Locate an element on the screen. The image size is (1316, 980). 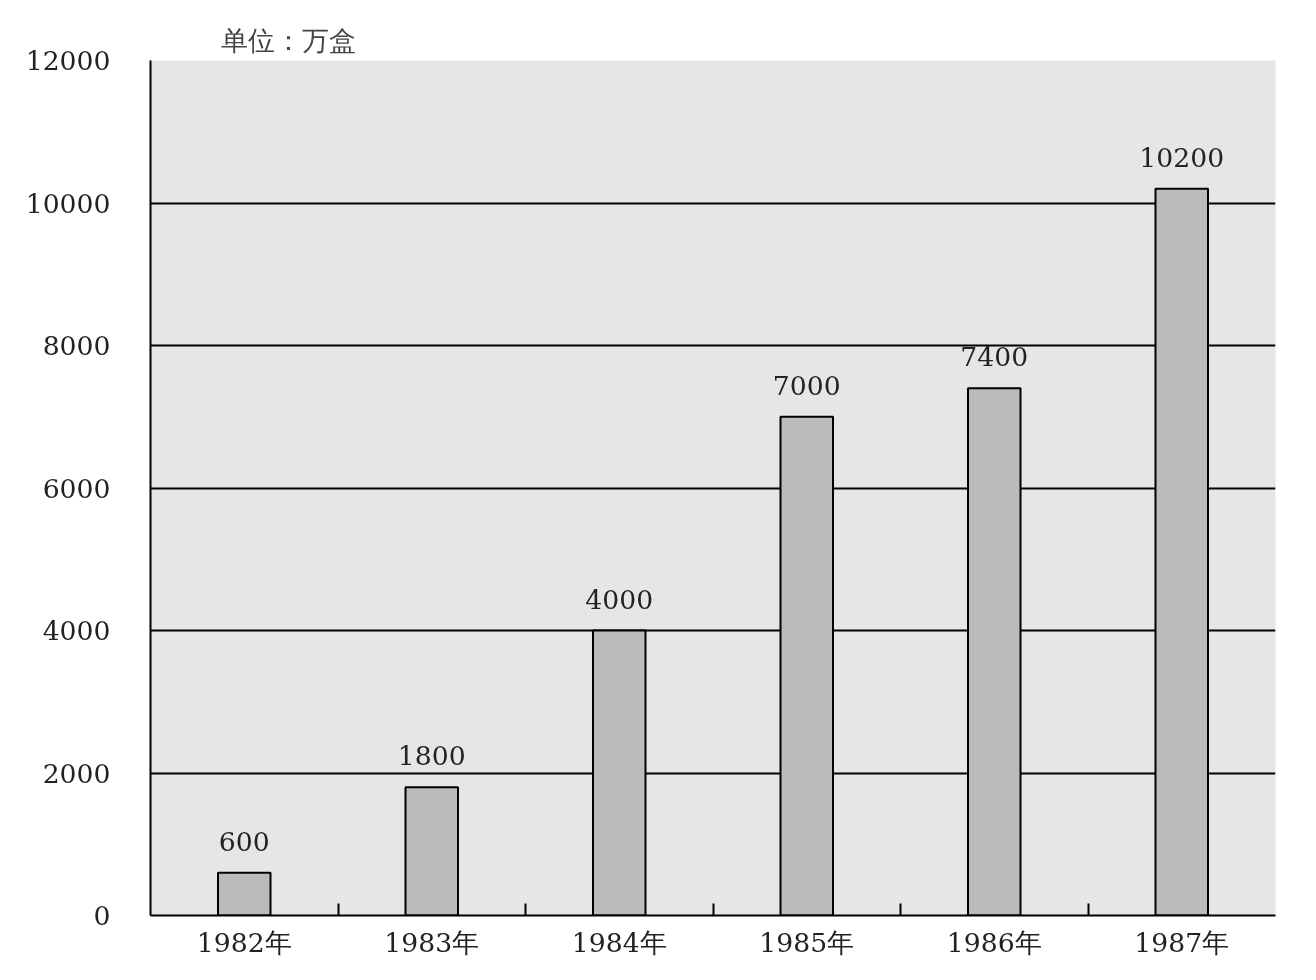
y-tick-label: 12000 is located at coordinates (68, 60).